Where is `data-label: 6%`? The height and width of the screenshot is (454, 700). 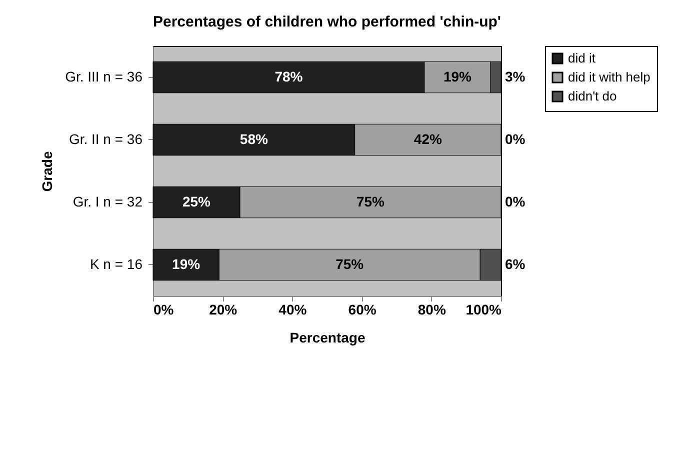
data-label: 6% is located at coordinates (515, 264).